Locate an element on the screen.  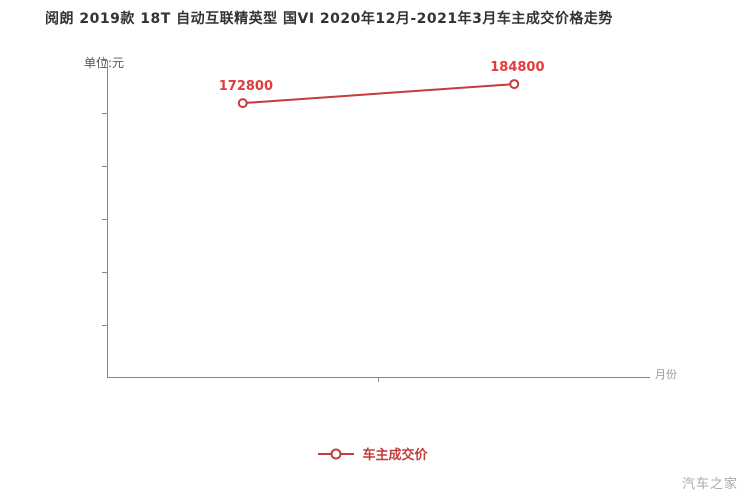
watermark-logo: 汽车之家 is located at coordinates (709, 484).